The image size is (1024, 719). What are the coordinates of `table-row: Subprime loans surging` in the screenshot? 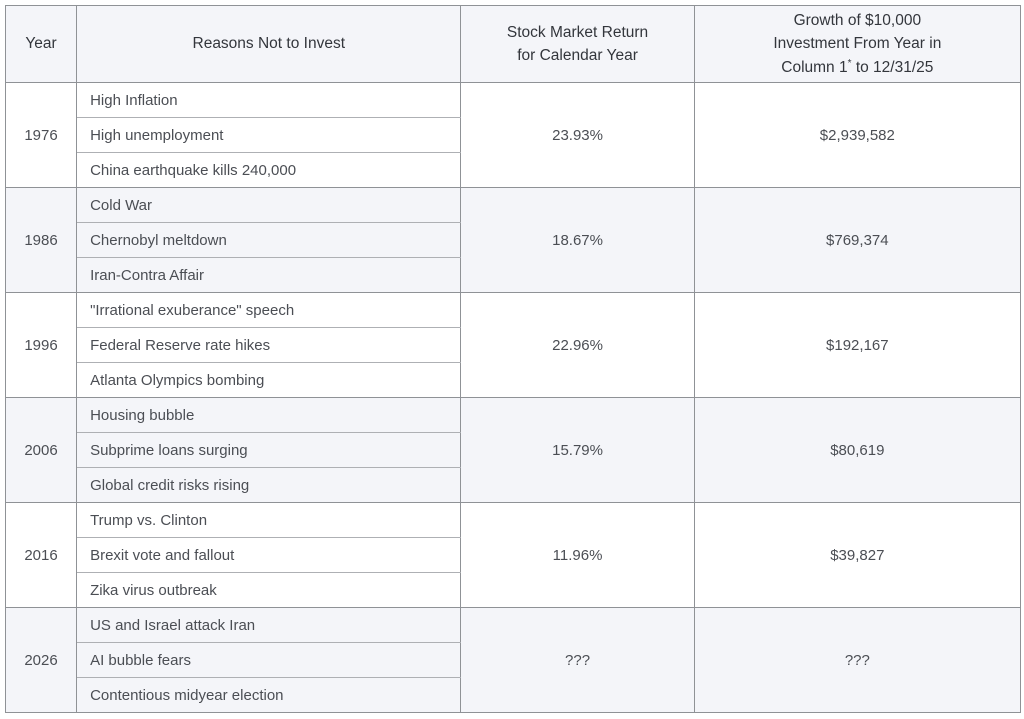 It's located at (513, 450).